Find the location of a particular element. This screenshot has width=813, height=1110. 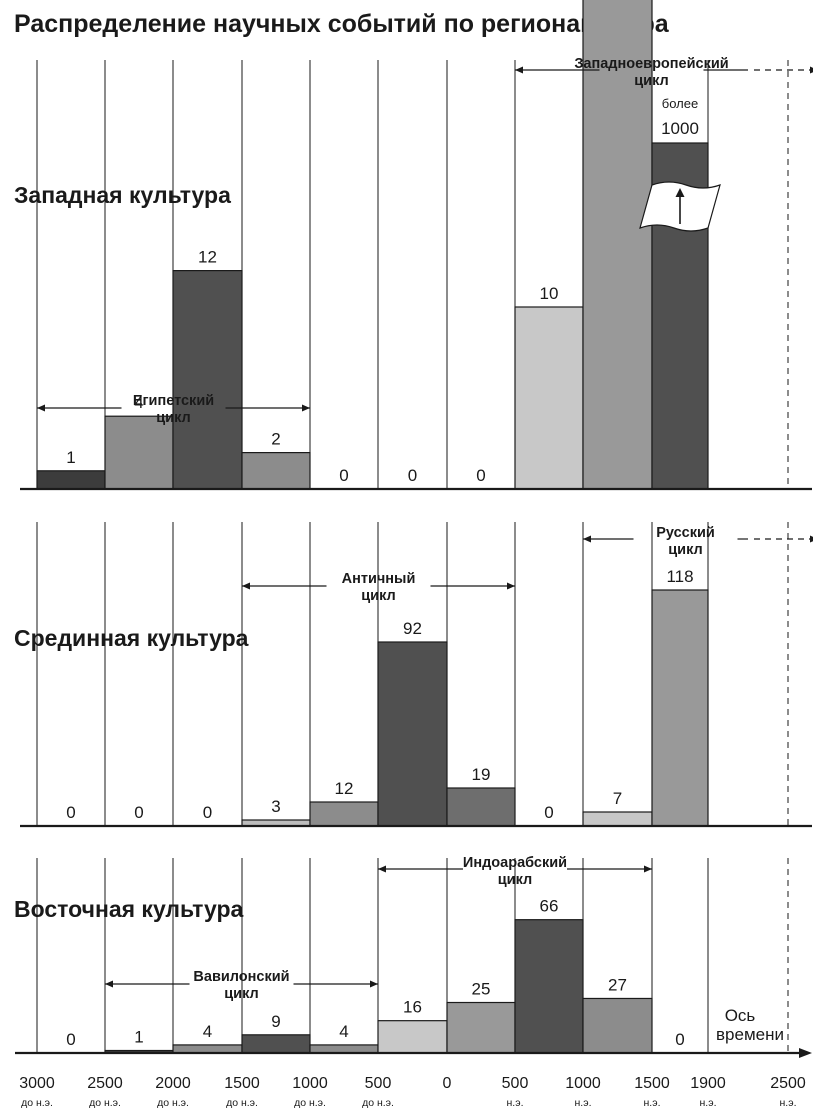

x-tick-label: 2500 is located at coordinates (788, 1083).